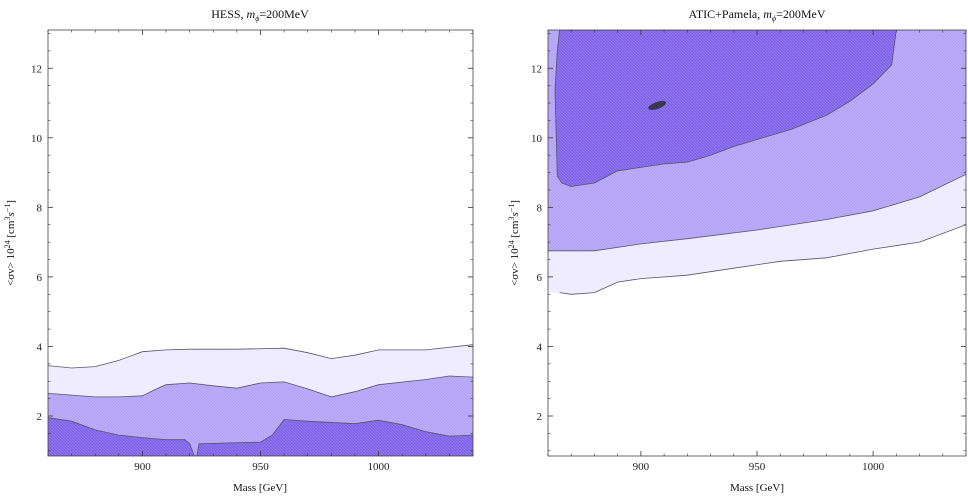 This screenshot has height=497, width=968. I want to click on contour-regions, so click(260, 400).